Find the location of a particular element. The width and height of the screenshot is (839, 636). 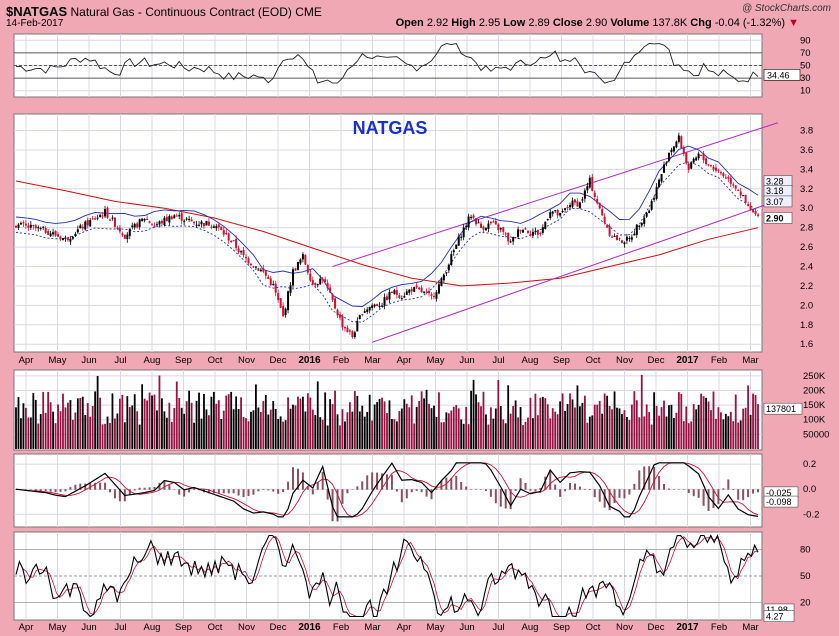

stoch-x-tick: Oct is located at coordinates (593, 627).